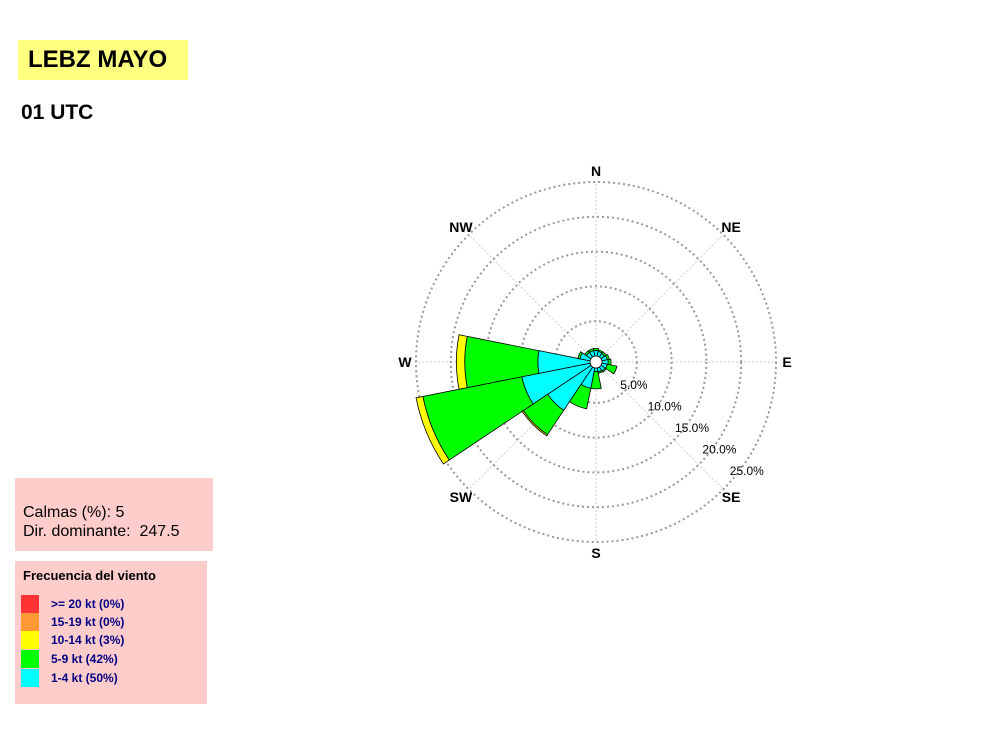 The width and height of the screenshot is (983, 730). I want to click on radial-tick-label: 25.0%, so click(747, 471).